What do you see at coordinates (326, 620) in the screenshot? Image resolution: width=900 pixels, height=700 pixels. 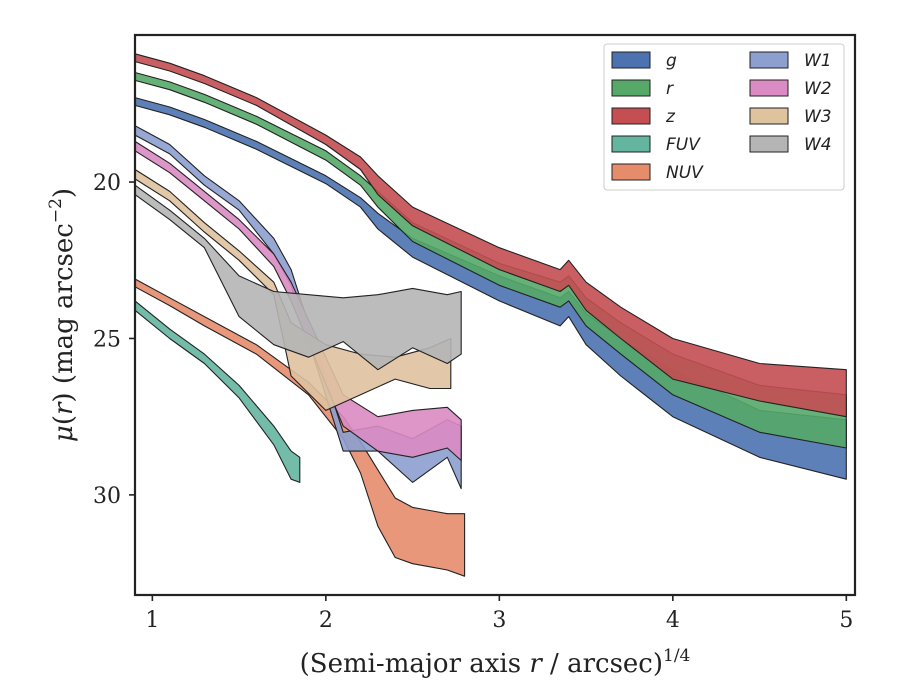 I see `x-tick-label: 2` at bounding box center [326, 620].